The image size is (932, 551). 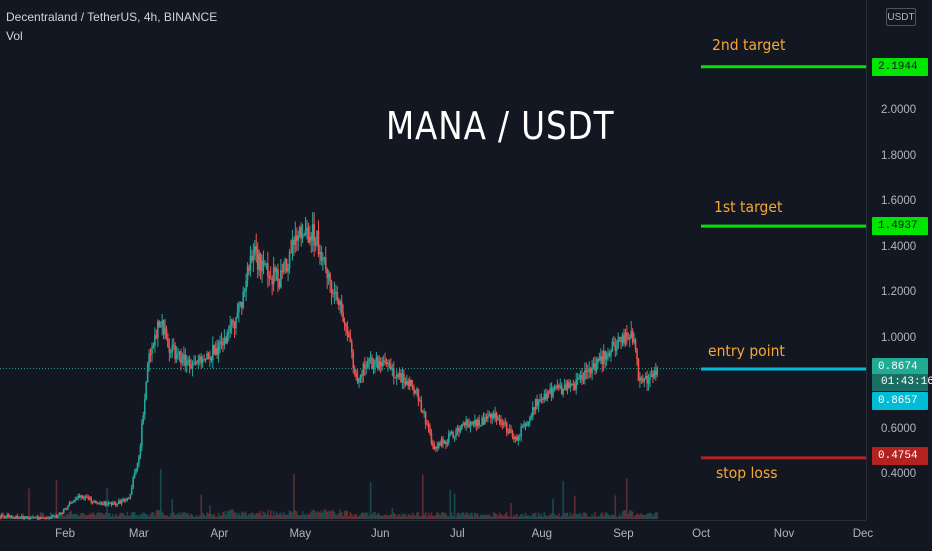 What do you see at coordinates (899, 260) in the screenshot?
I see `price-axis` at bounding box center [899, 260].